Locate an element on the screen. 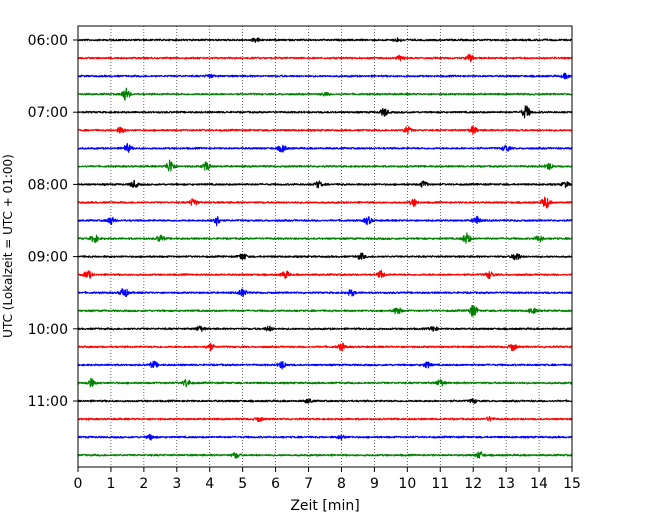 The width and height of the screenshot is (650, 520). y-tick-label: 06:00 is located at coordinates (48, 41).